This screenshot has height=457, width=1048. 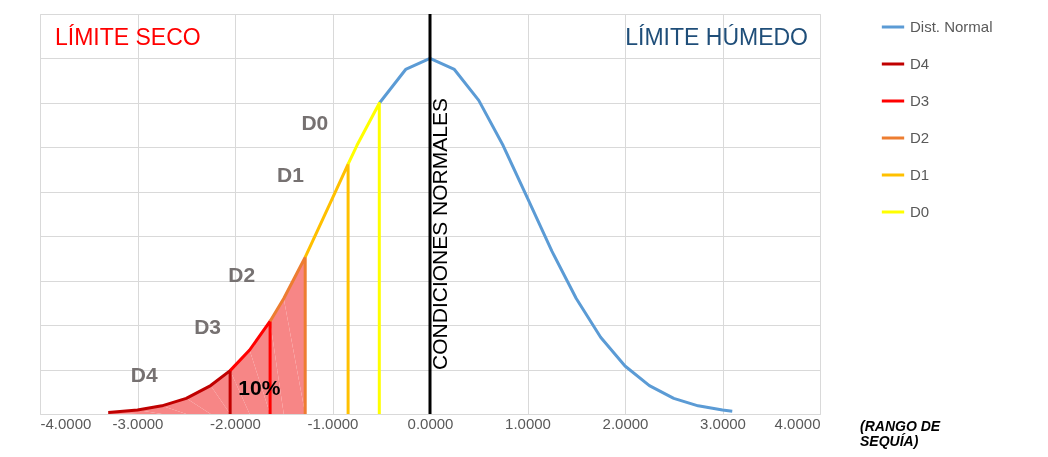 I want to click on annotation: D0, so click(x=315, y=122).